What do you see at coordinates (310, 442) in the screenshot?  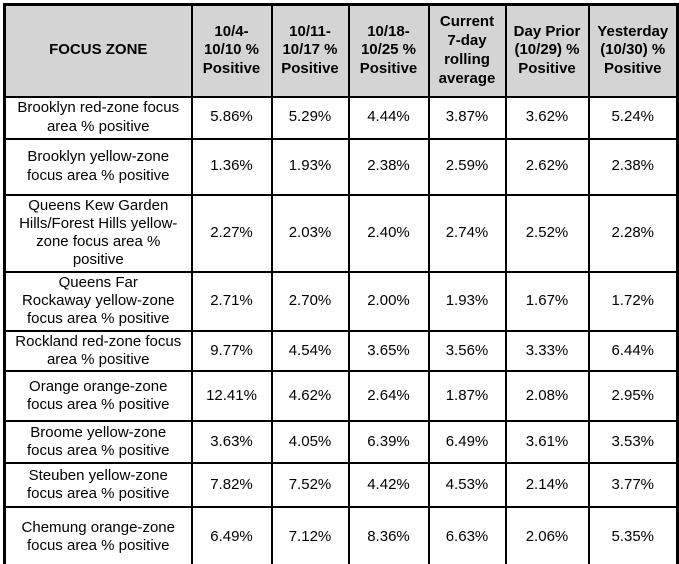 I see `value-cell: 4.05%` at bounding box center [310, 442].